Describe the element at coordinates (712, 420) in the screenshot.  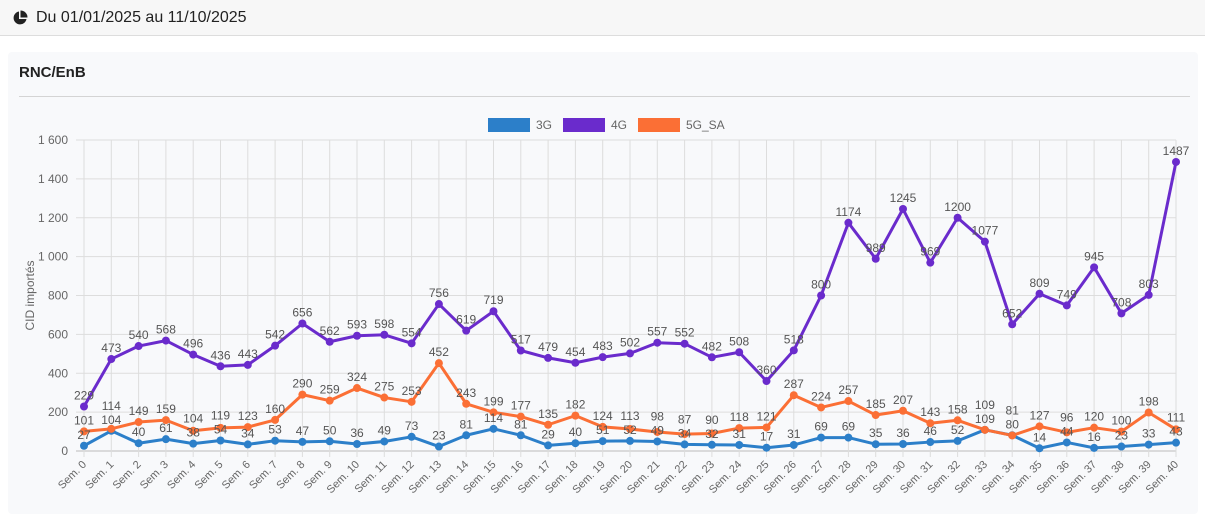
I see `data-label-5G_SA: 90` at that location.